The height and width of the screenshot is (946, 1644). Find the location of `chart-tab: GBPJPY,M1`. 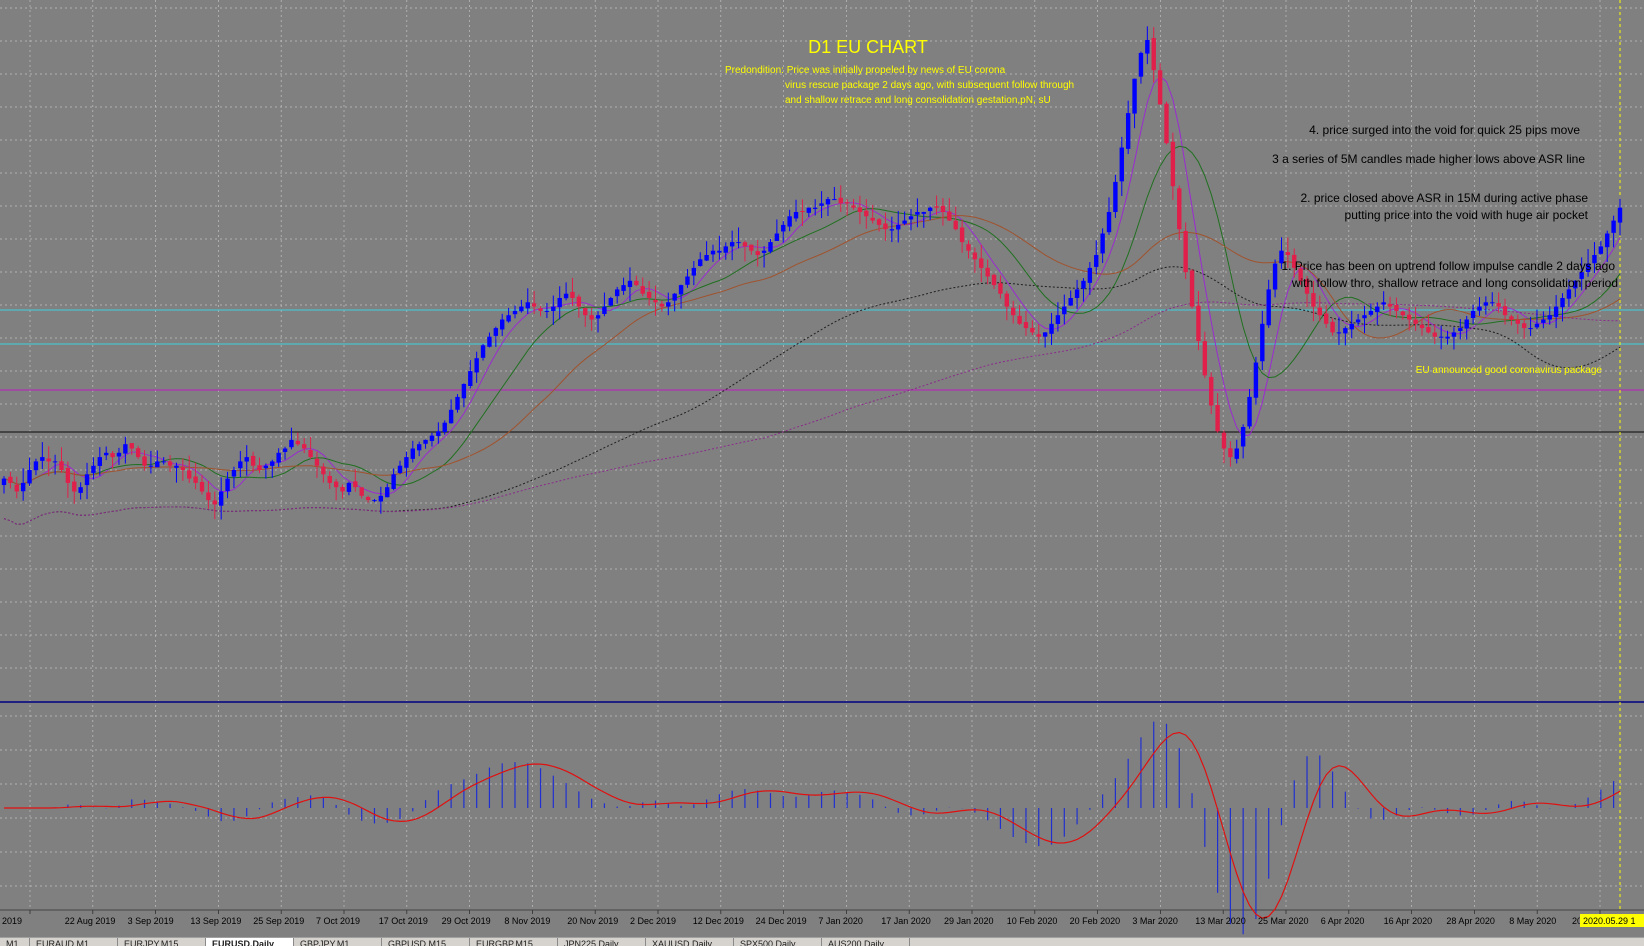

chart-tab: GBPJPY,M1 is located at coordinates (338, 942).